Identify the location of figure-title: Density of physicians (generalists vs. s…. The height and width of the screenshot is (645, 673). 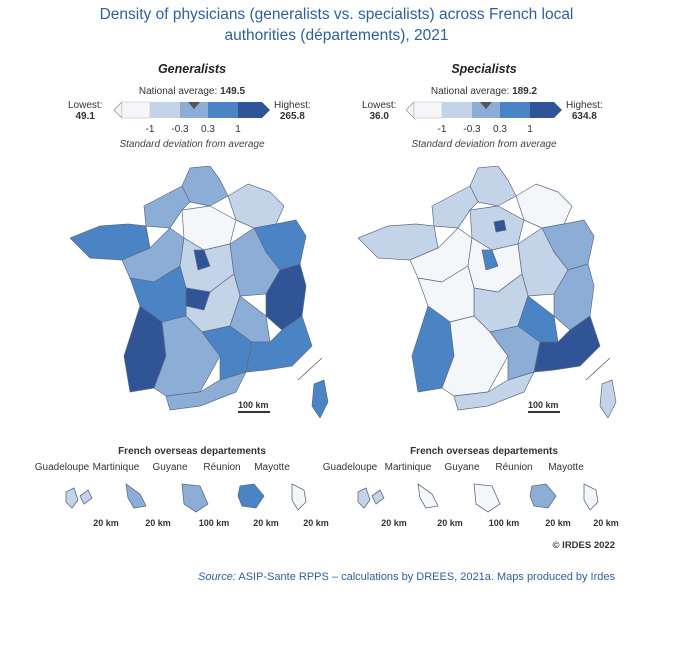
(336, 25).